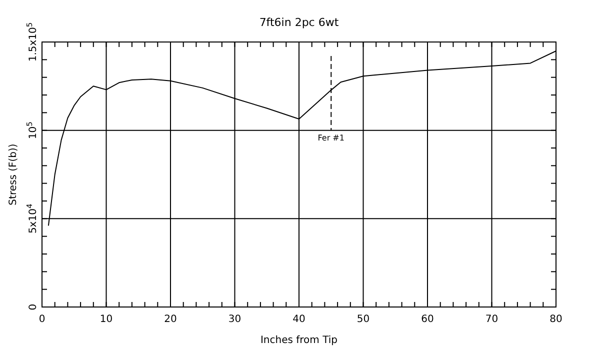  What do you see at coordinates (556, 319) in the screenshot?
I see `x-tick-label: 80` at bounding box center [556, 319].